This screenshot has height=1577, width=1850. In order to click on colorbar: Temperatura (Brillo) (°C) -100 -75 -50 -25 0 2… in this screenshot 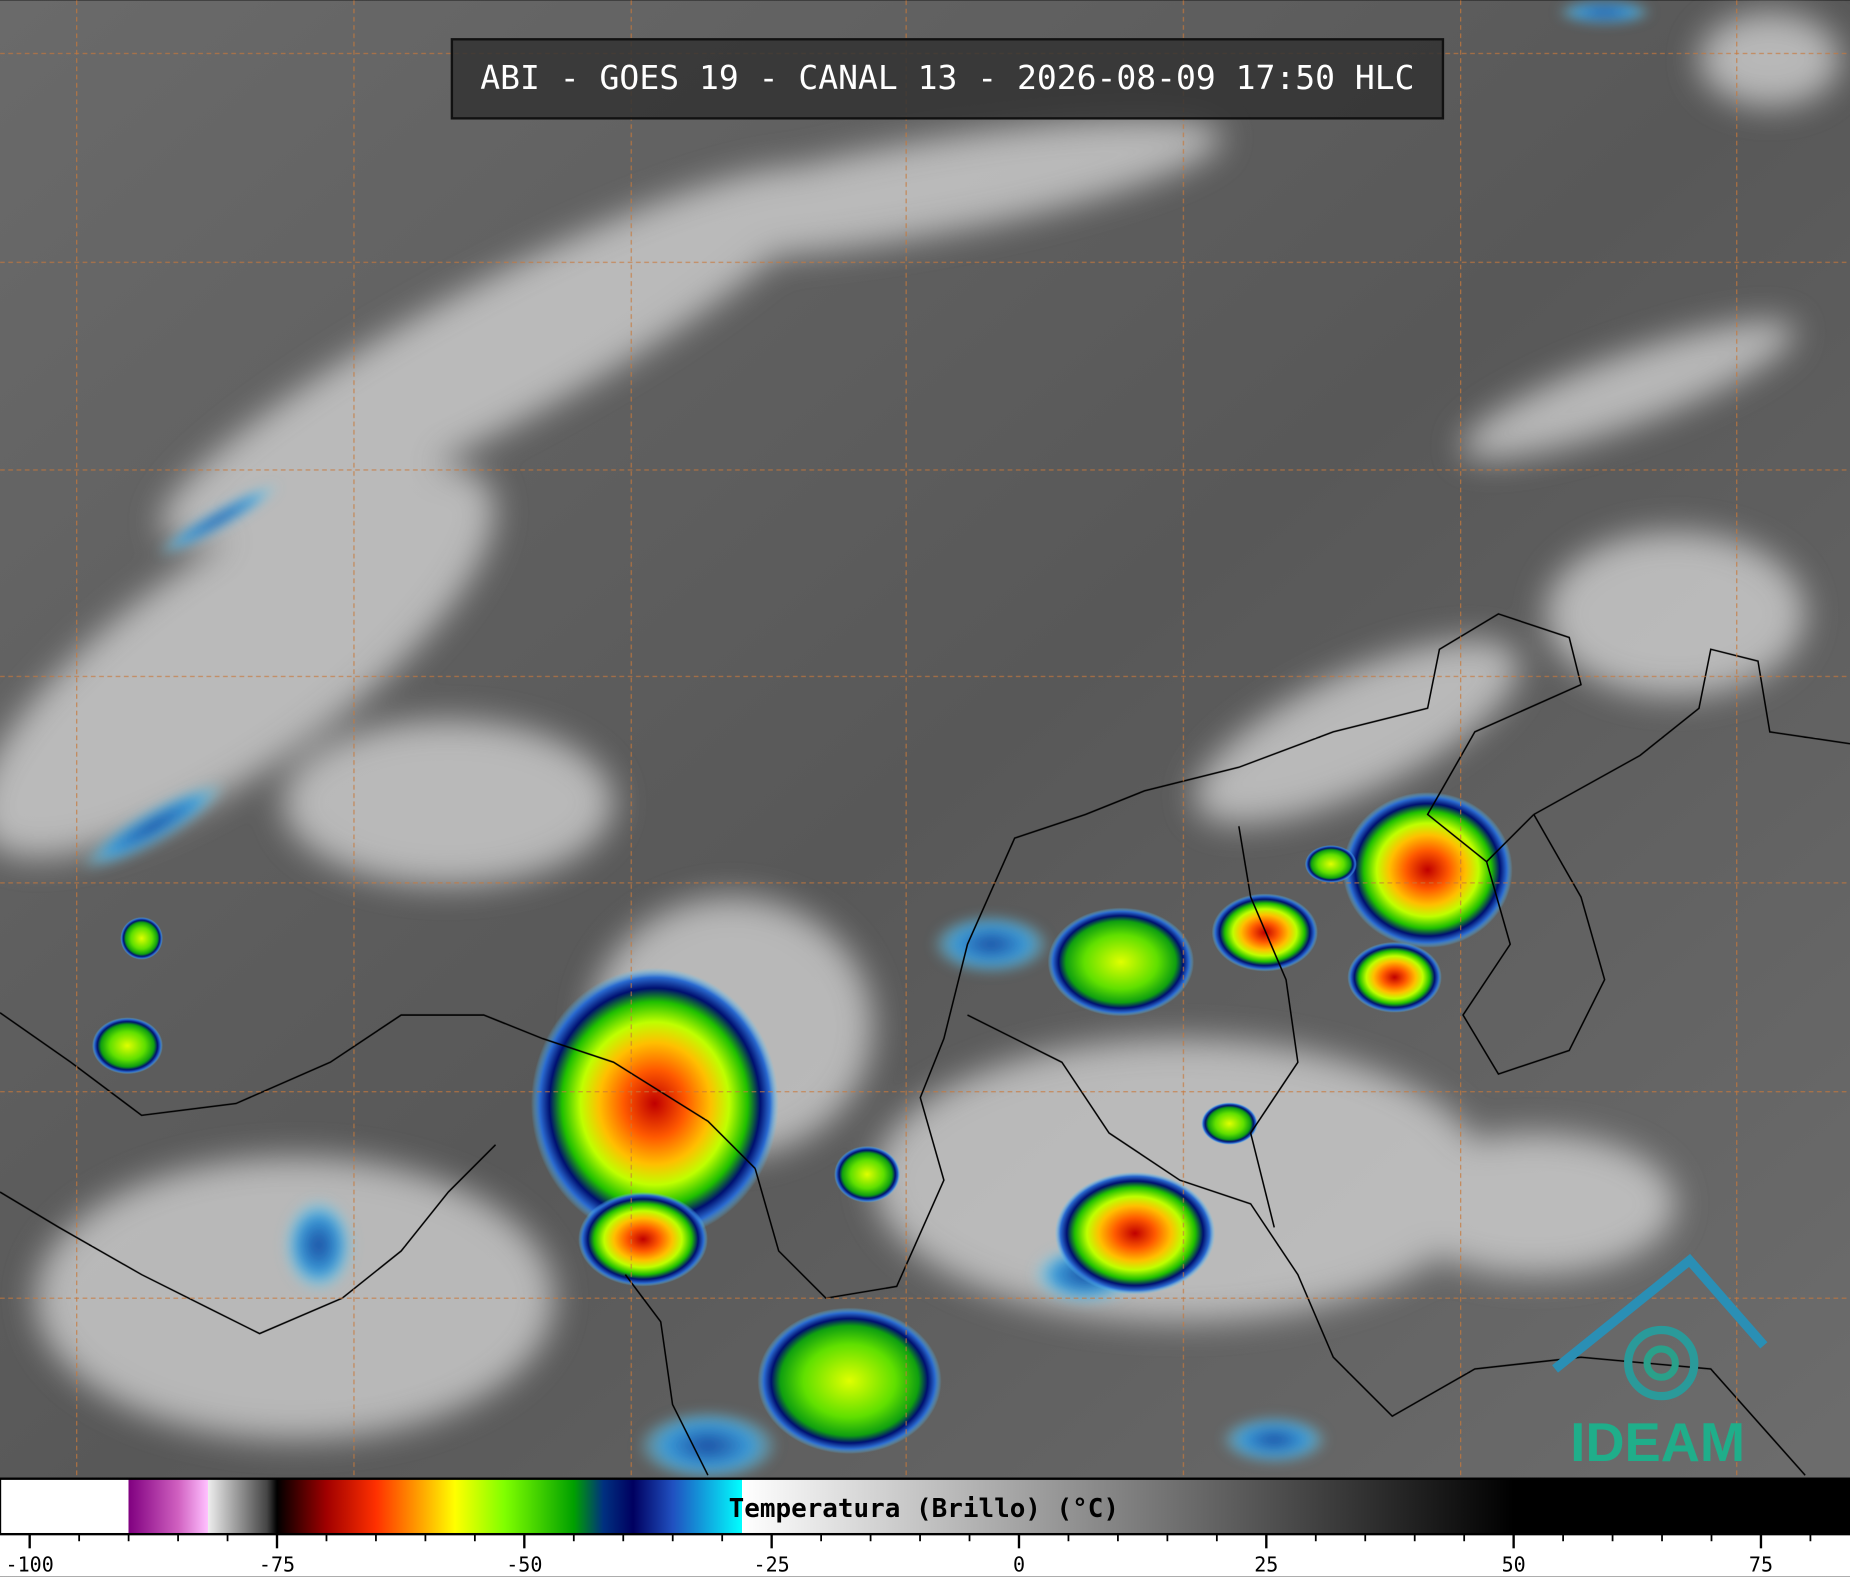, I will do `click(925, 1527)`.